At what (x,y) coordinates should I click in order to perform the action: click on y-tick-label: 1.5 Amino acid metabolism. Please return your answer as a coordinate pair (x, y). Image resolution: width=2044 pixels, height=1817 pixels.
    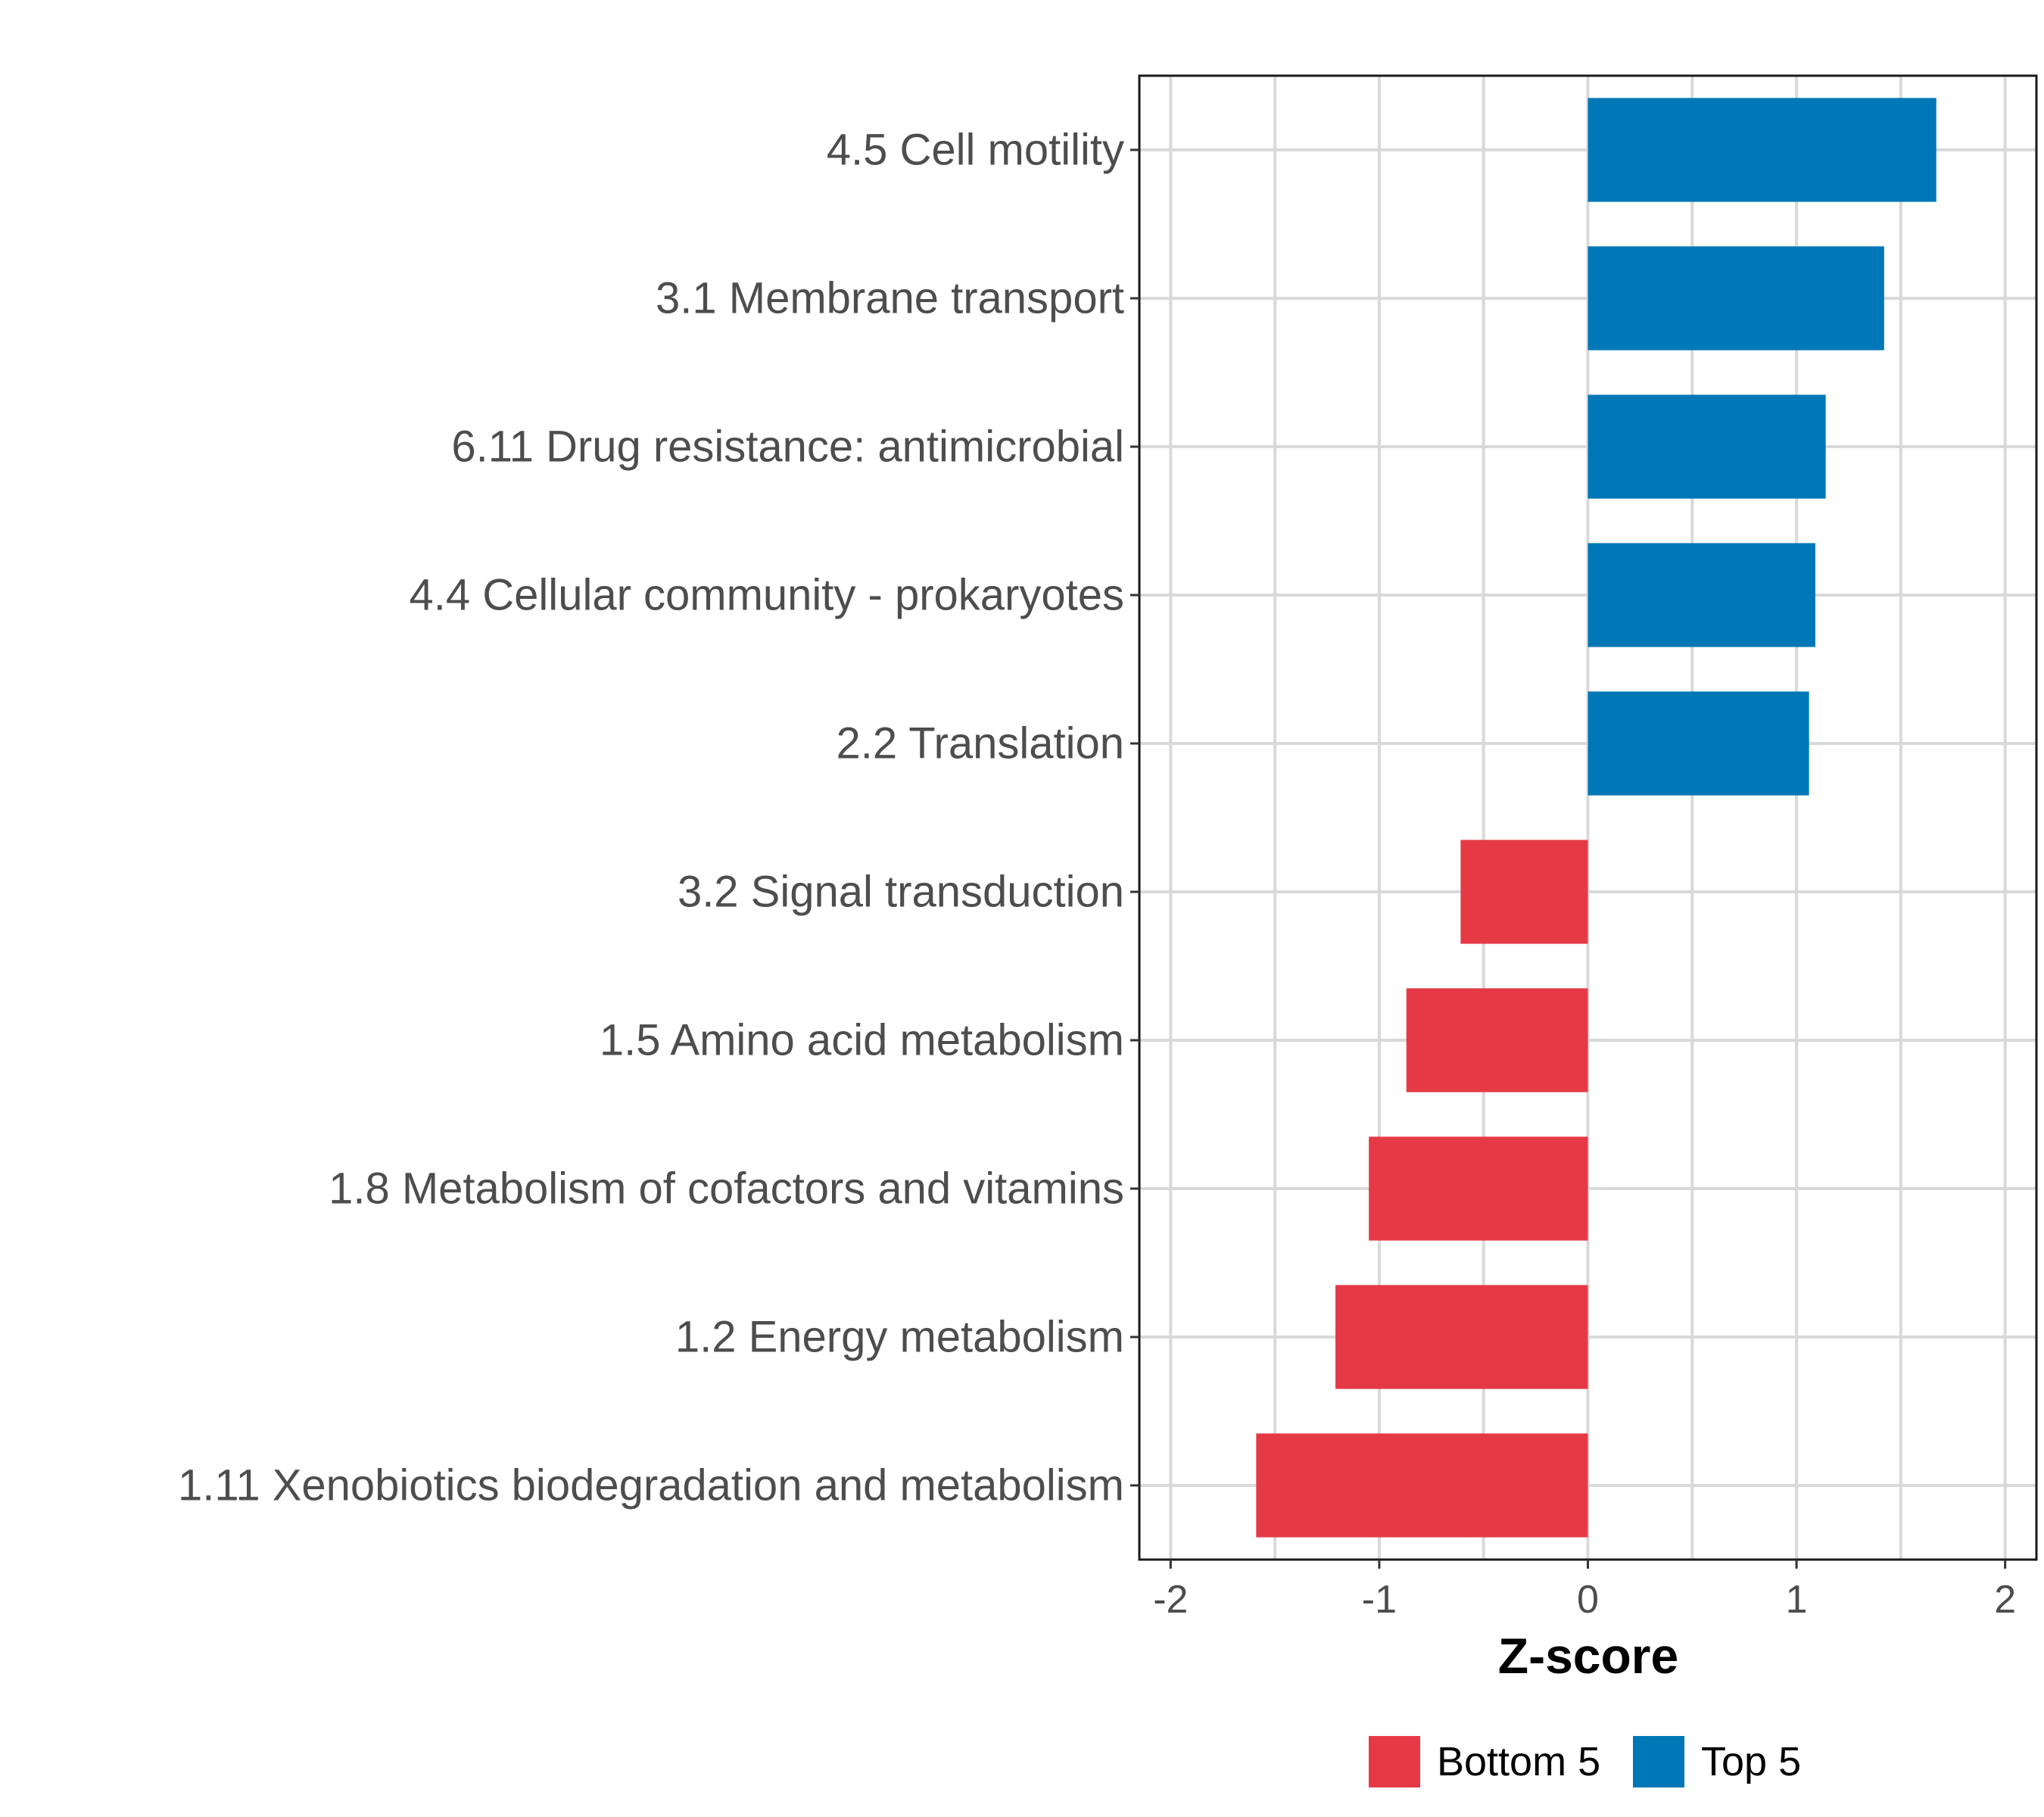
    Looking at the image, I should click on (862, 1040).